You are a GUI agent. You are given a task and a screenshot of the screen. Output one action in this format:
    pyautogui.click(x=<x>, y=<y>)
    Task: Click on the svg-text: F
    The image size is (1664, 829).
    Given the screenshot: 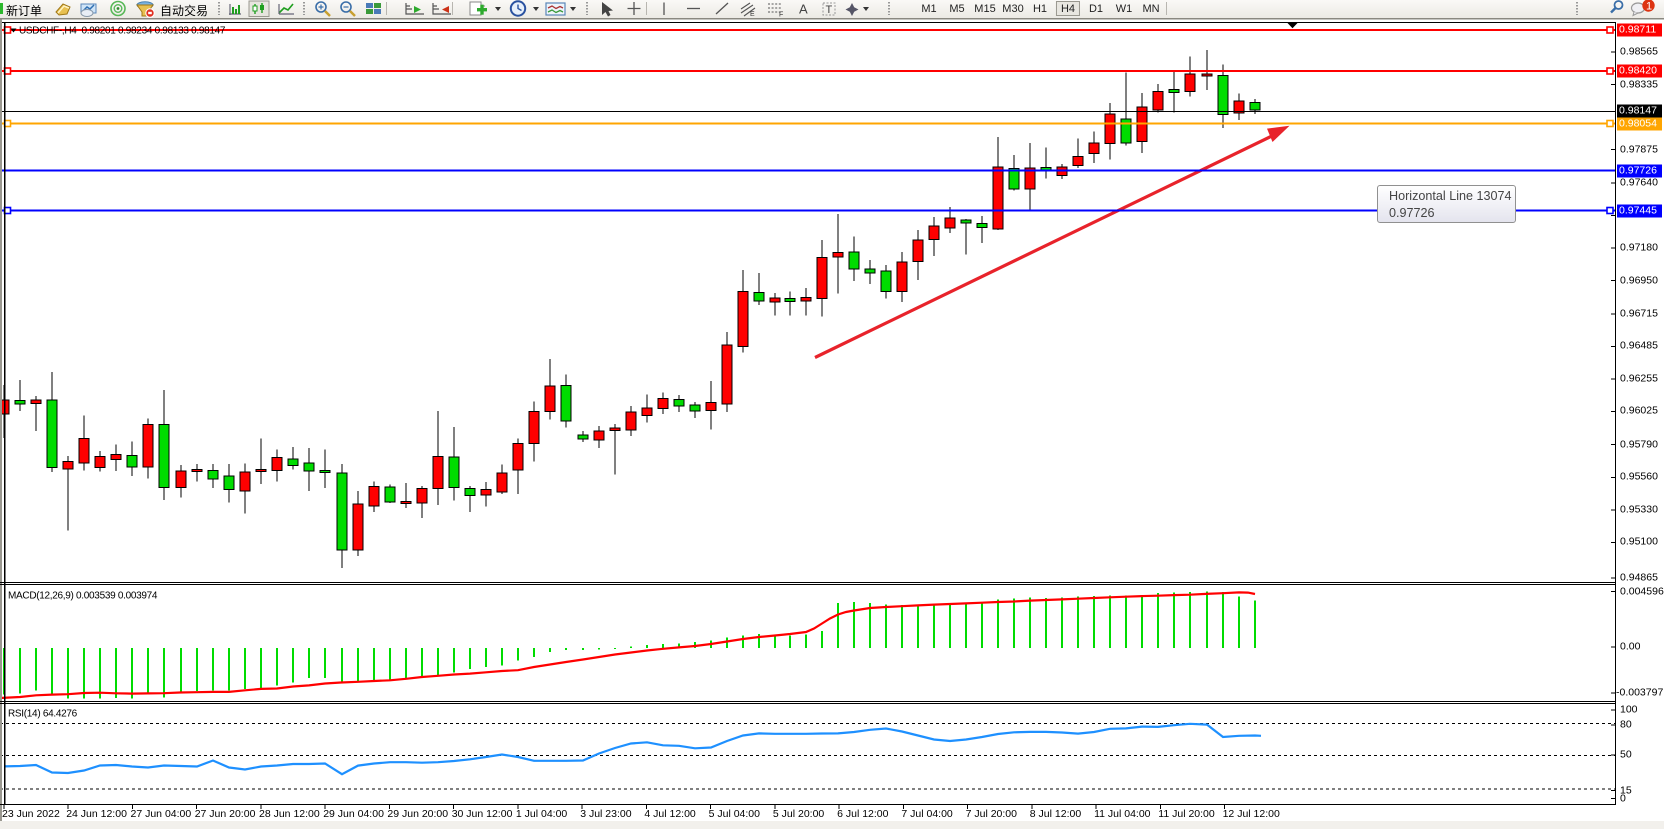 What is the action you would take?
    pyautogui.click(x=781, y=15)
    